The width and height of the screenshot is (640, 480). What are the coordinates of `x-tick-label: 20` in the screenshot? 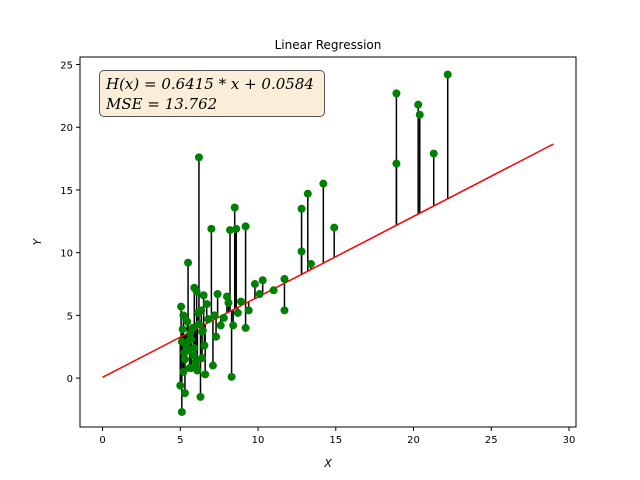 It's located at (413, 440).